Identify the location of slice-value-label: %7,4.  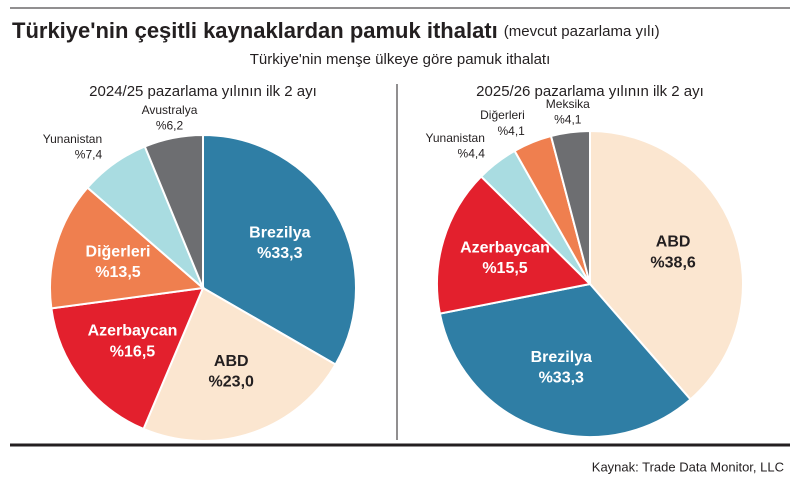
(89, 155).